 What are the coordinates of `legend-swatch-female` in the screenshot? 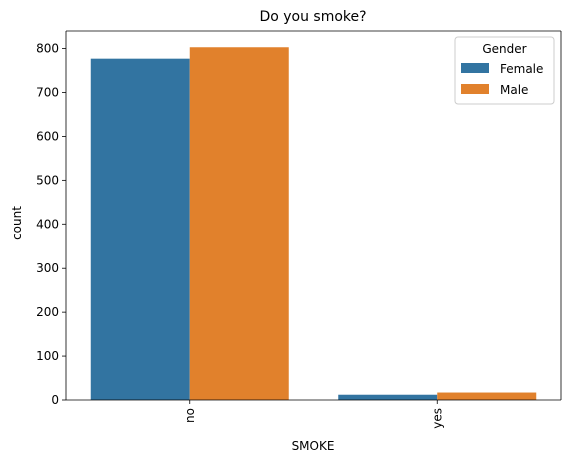 It's located at (475, 68).